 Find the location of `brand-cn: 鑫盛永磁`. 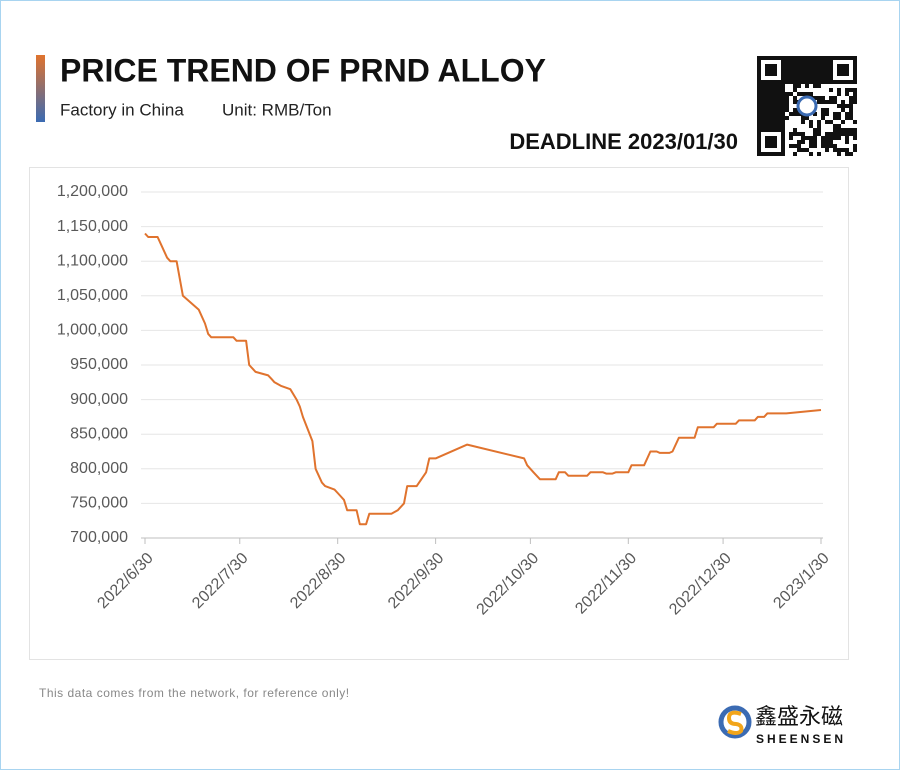

brand-cn: 鑫盛永磁 is located at coordinates (799, 716).